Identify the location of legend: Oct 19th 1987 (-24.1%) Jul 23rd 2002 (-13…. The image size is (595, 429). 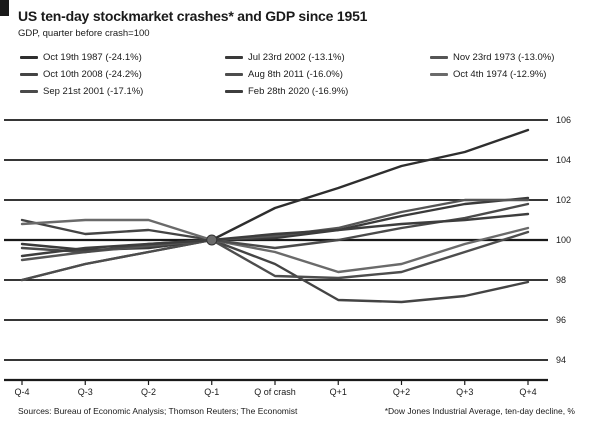
(300, 82).